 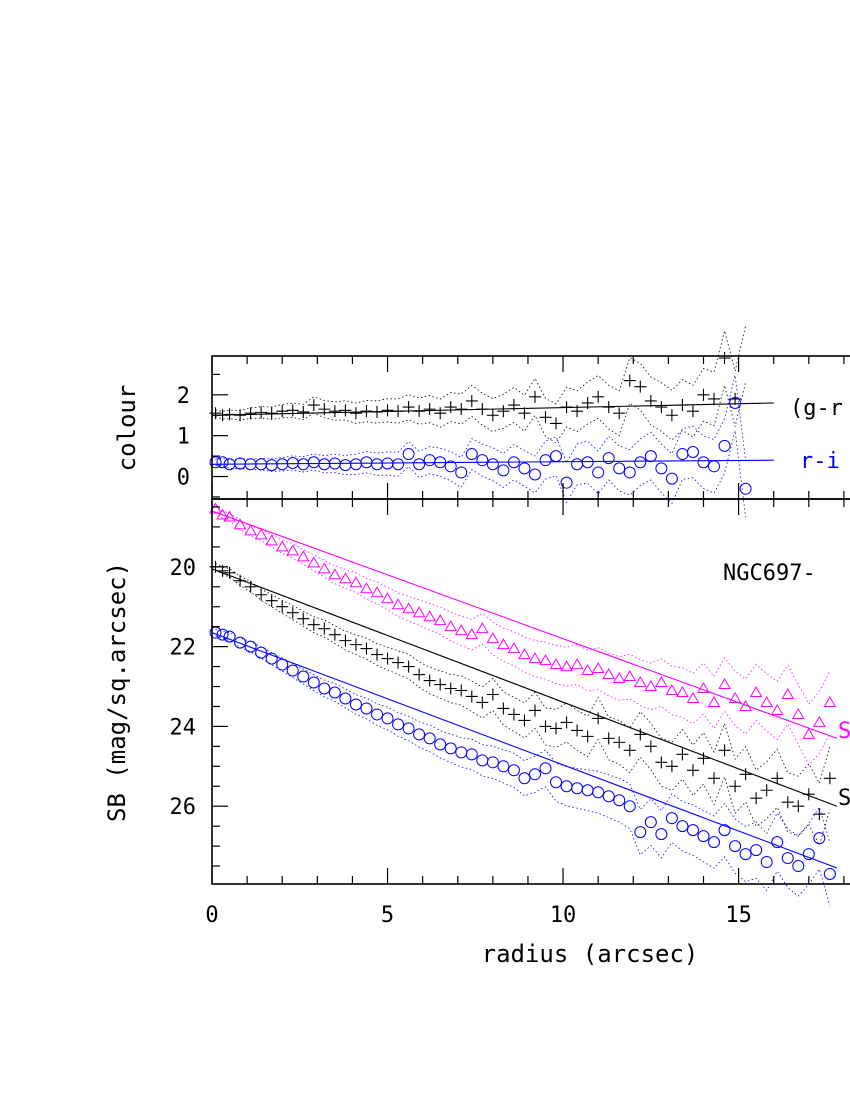 What do you see at coordinates (816, 408) in the screenshot?
I see `g-r-label: (g-r` at bounding box center [816, 408].